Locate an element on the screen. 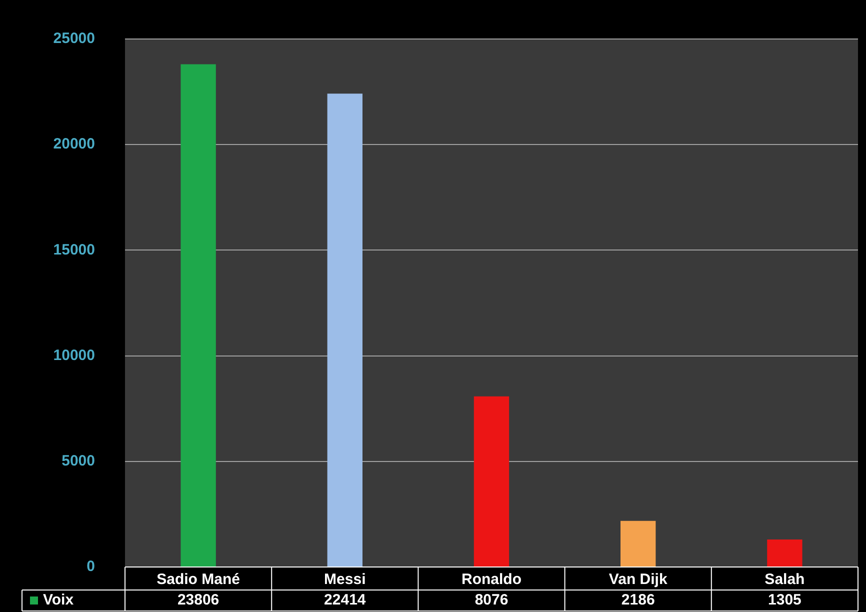  y-tick-label: 25000 is located at coordinates (74, 39).